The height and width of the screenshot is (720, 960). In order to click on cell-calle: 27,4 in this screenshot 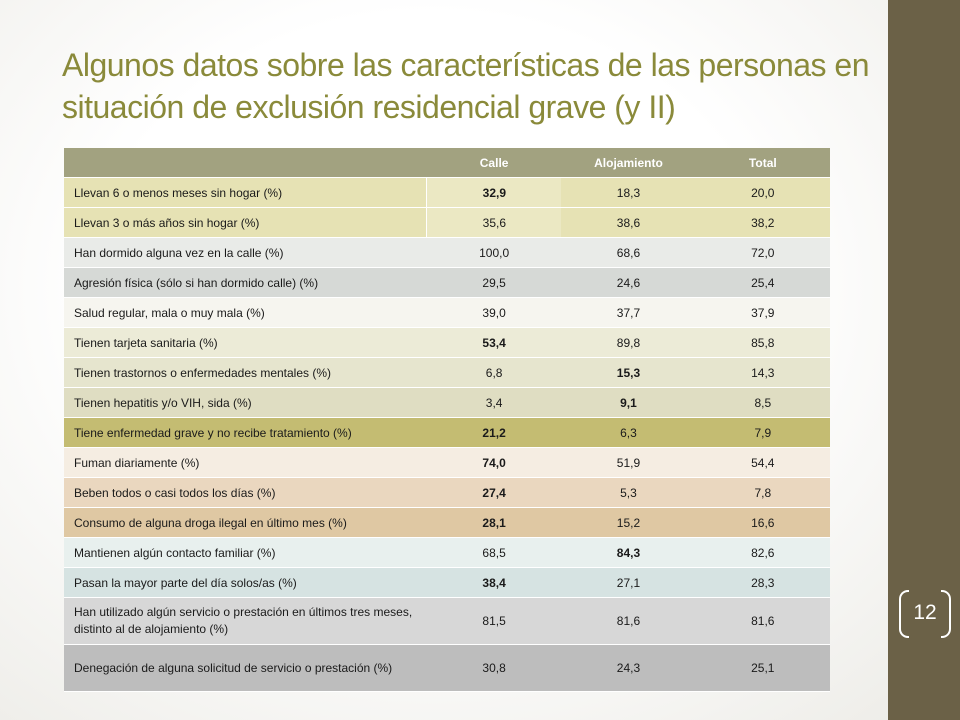, I will do `click(494, 492)`.